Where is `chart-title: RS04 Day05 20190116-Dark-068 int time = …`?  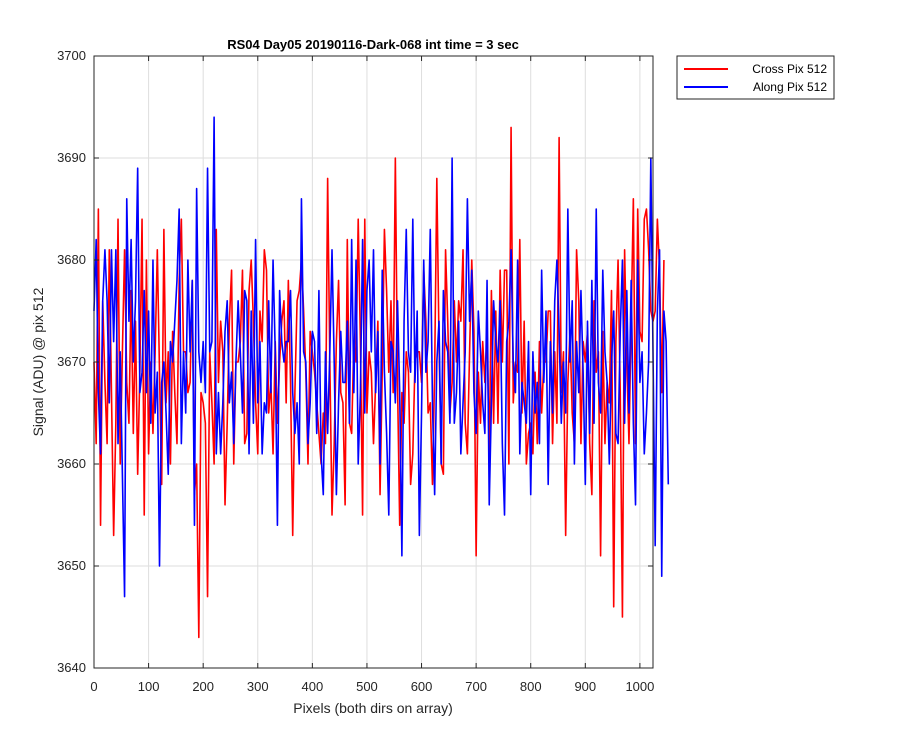
chart-title: RS04 Day05 20190116-Dark-068 int time = … is located at coordinates (373, 44).